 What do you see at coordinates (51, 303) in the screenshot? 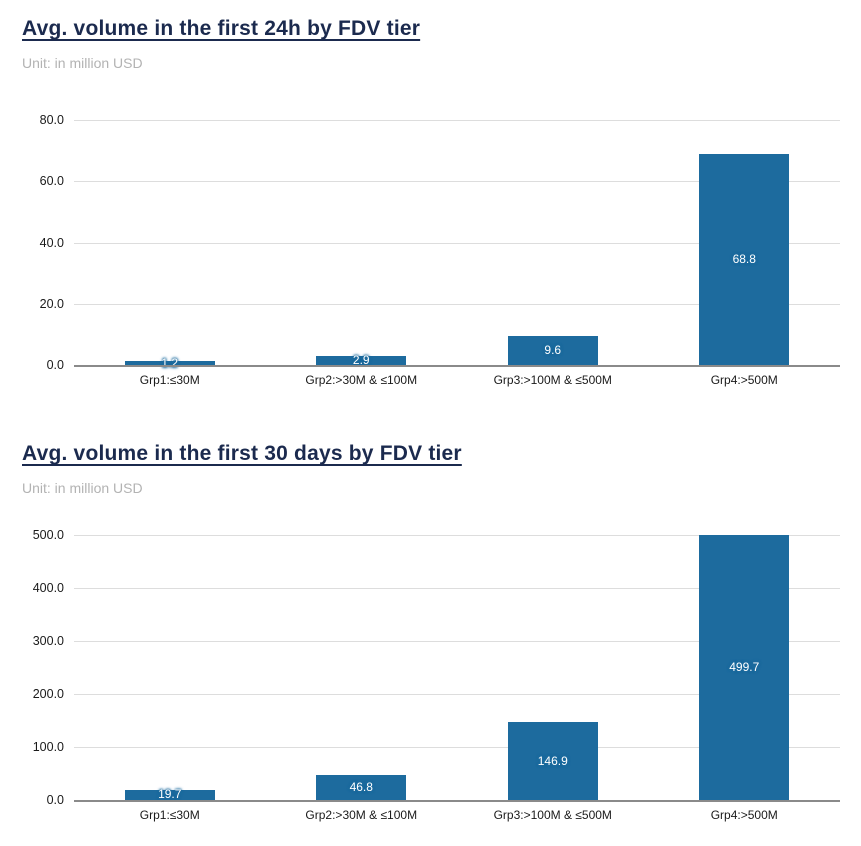
I see `y-tick-label: 20.0` at bounding box center [51, 303].